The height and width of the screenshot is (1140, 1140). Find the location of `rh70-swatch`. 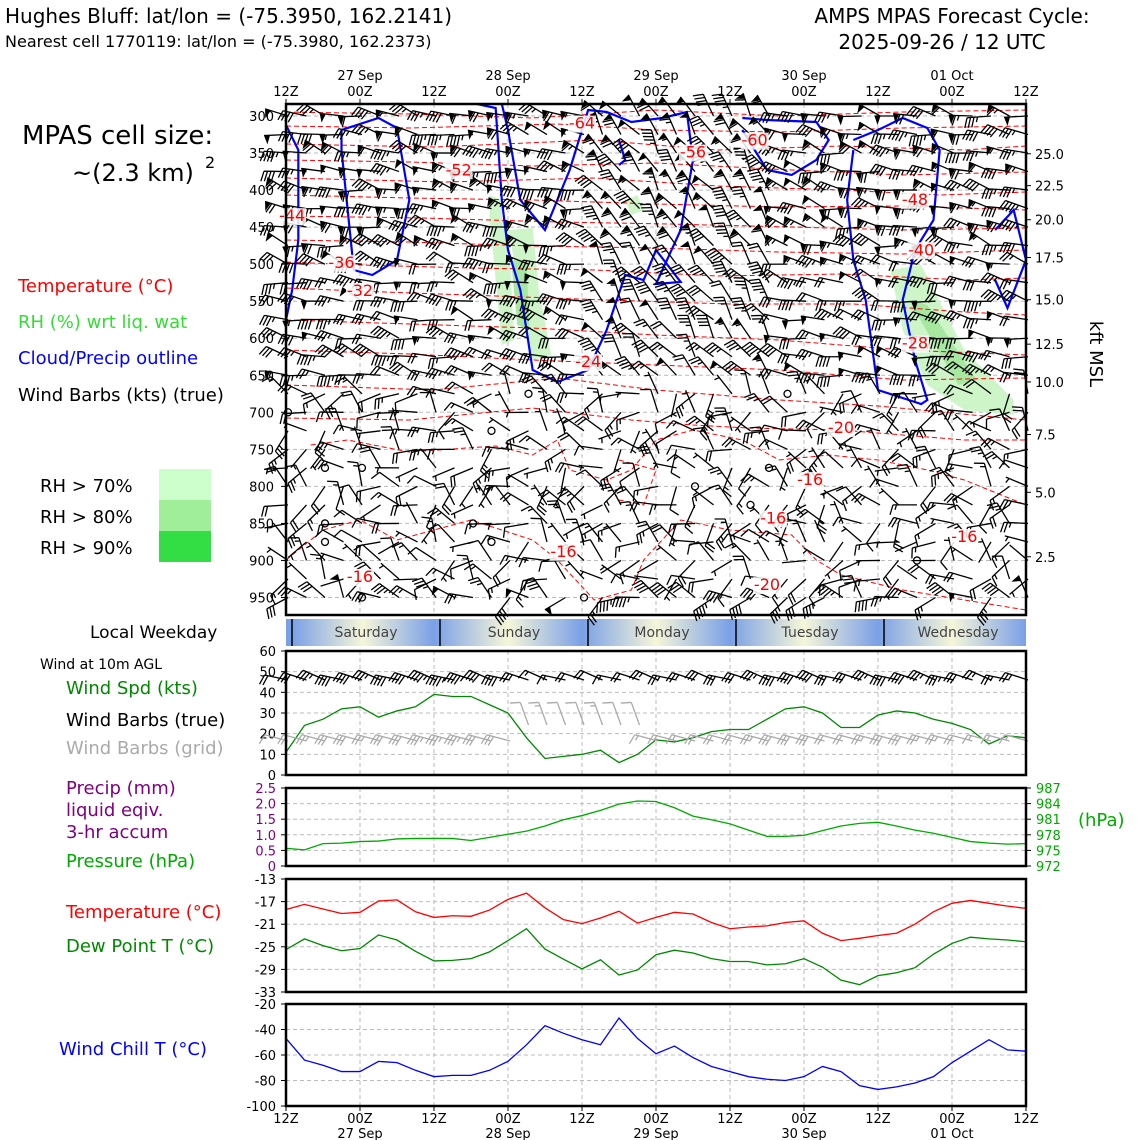

rh70-swatch is located at coordinates (185, 484).